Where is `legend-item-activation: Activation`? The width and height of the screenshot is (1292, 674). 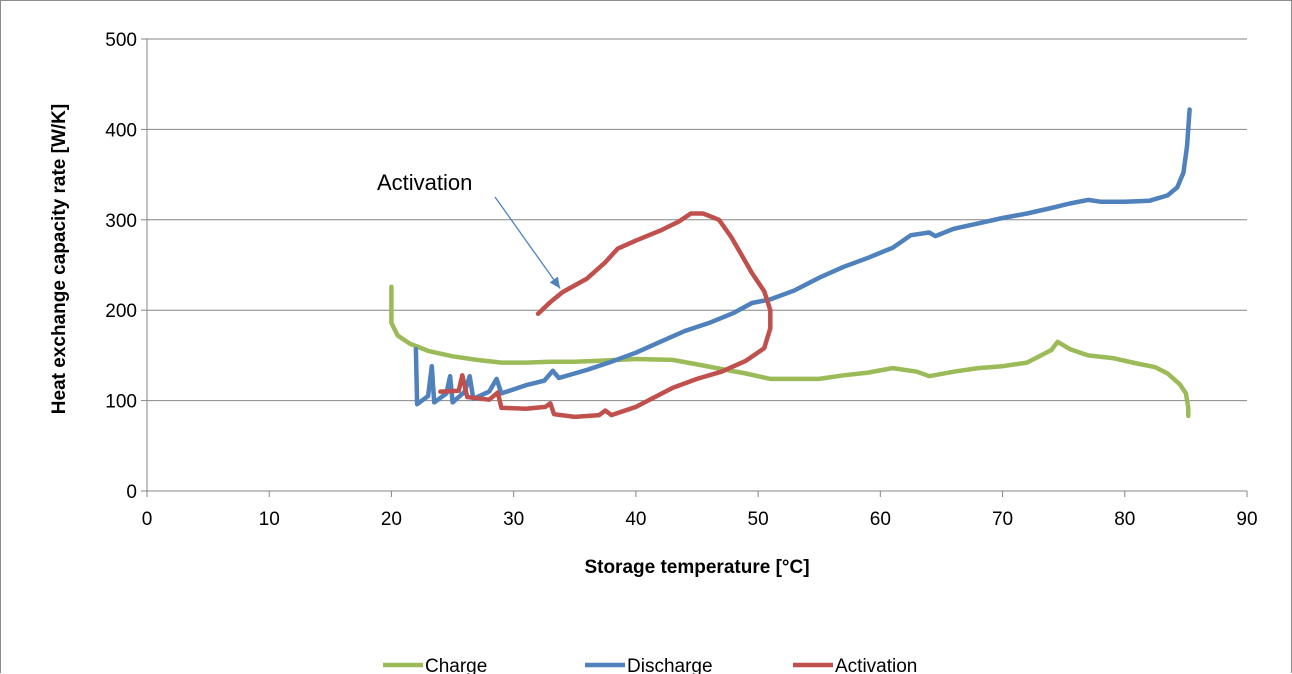
legend-item-activation: Activation is located at coordinates (855, 665).